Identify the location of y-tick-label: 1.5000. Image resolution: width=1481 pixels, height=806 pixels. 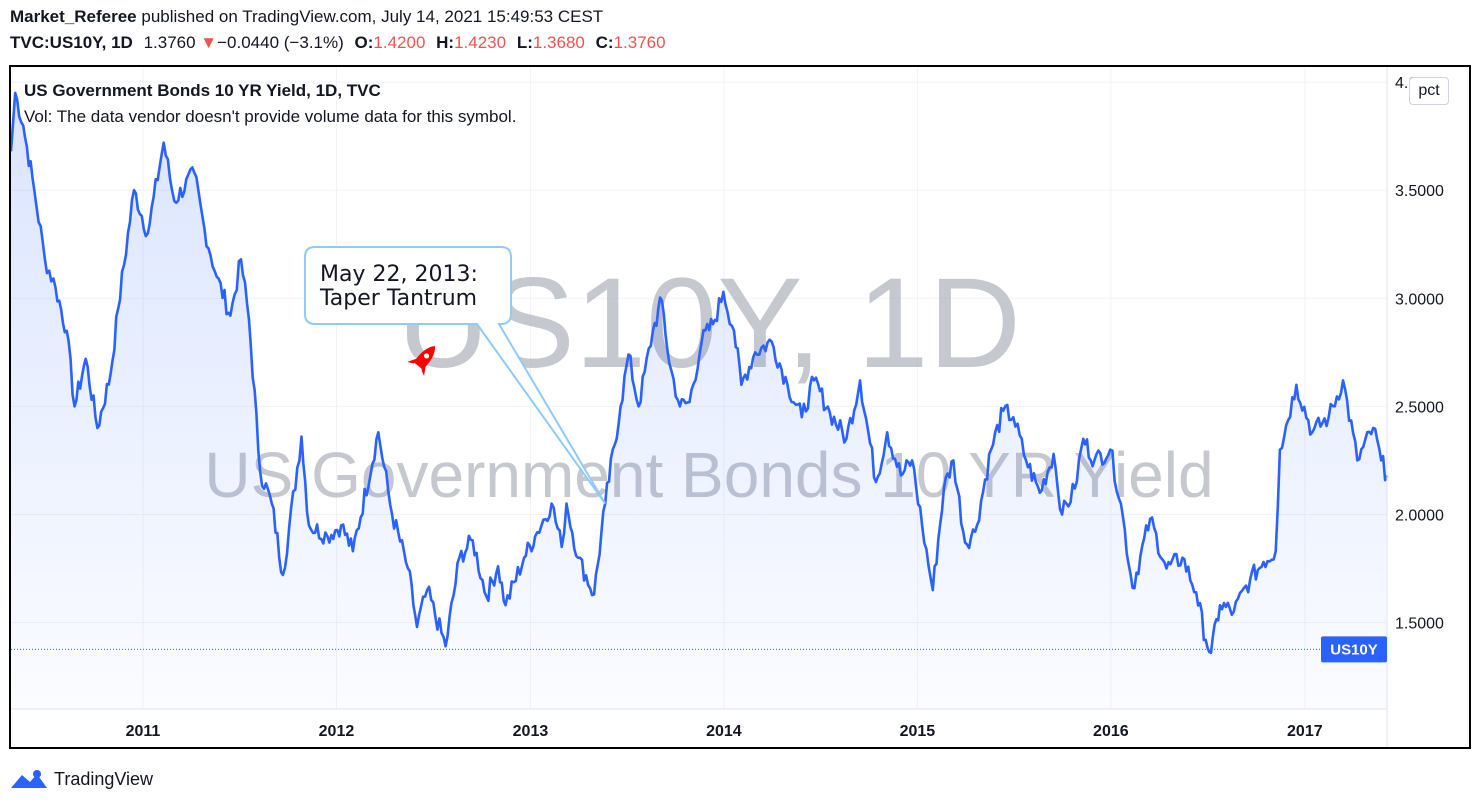
(1419, 624).